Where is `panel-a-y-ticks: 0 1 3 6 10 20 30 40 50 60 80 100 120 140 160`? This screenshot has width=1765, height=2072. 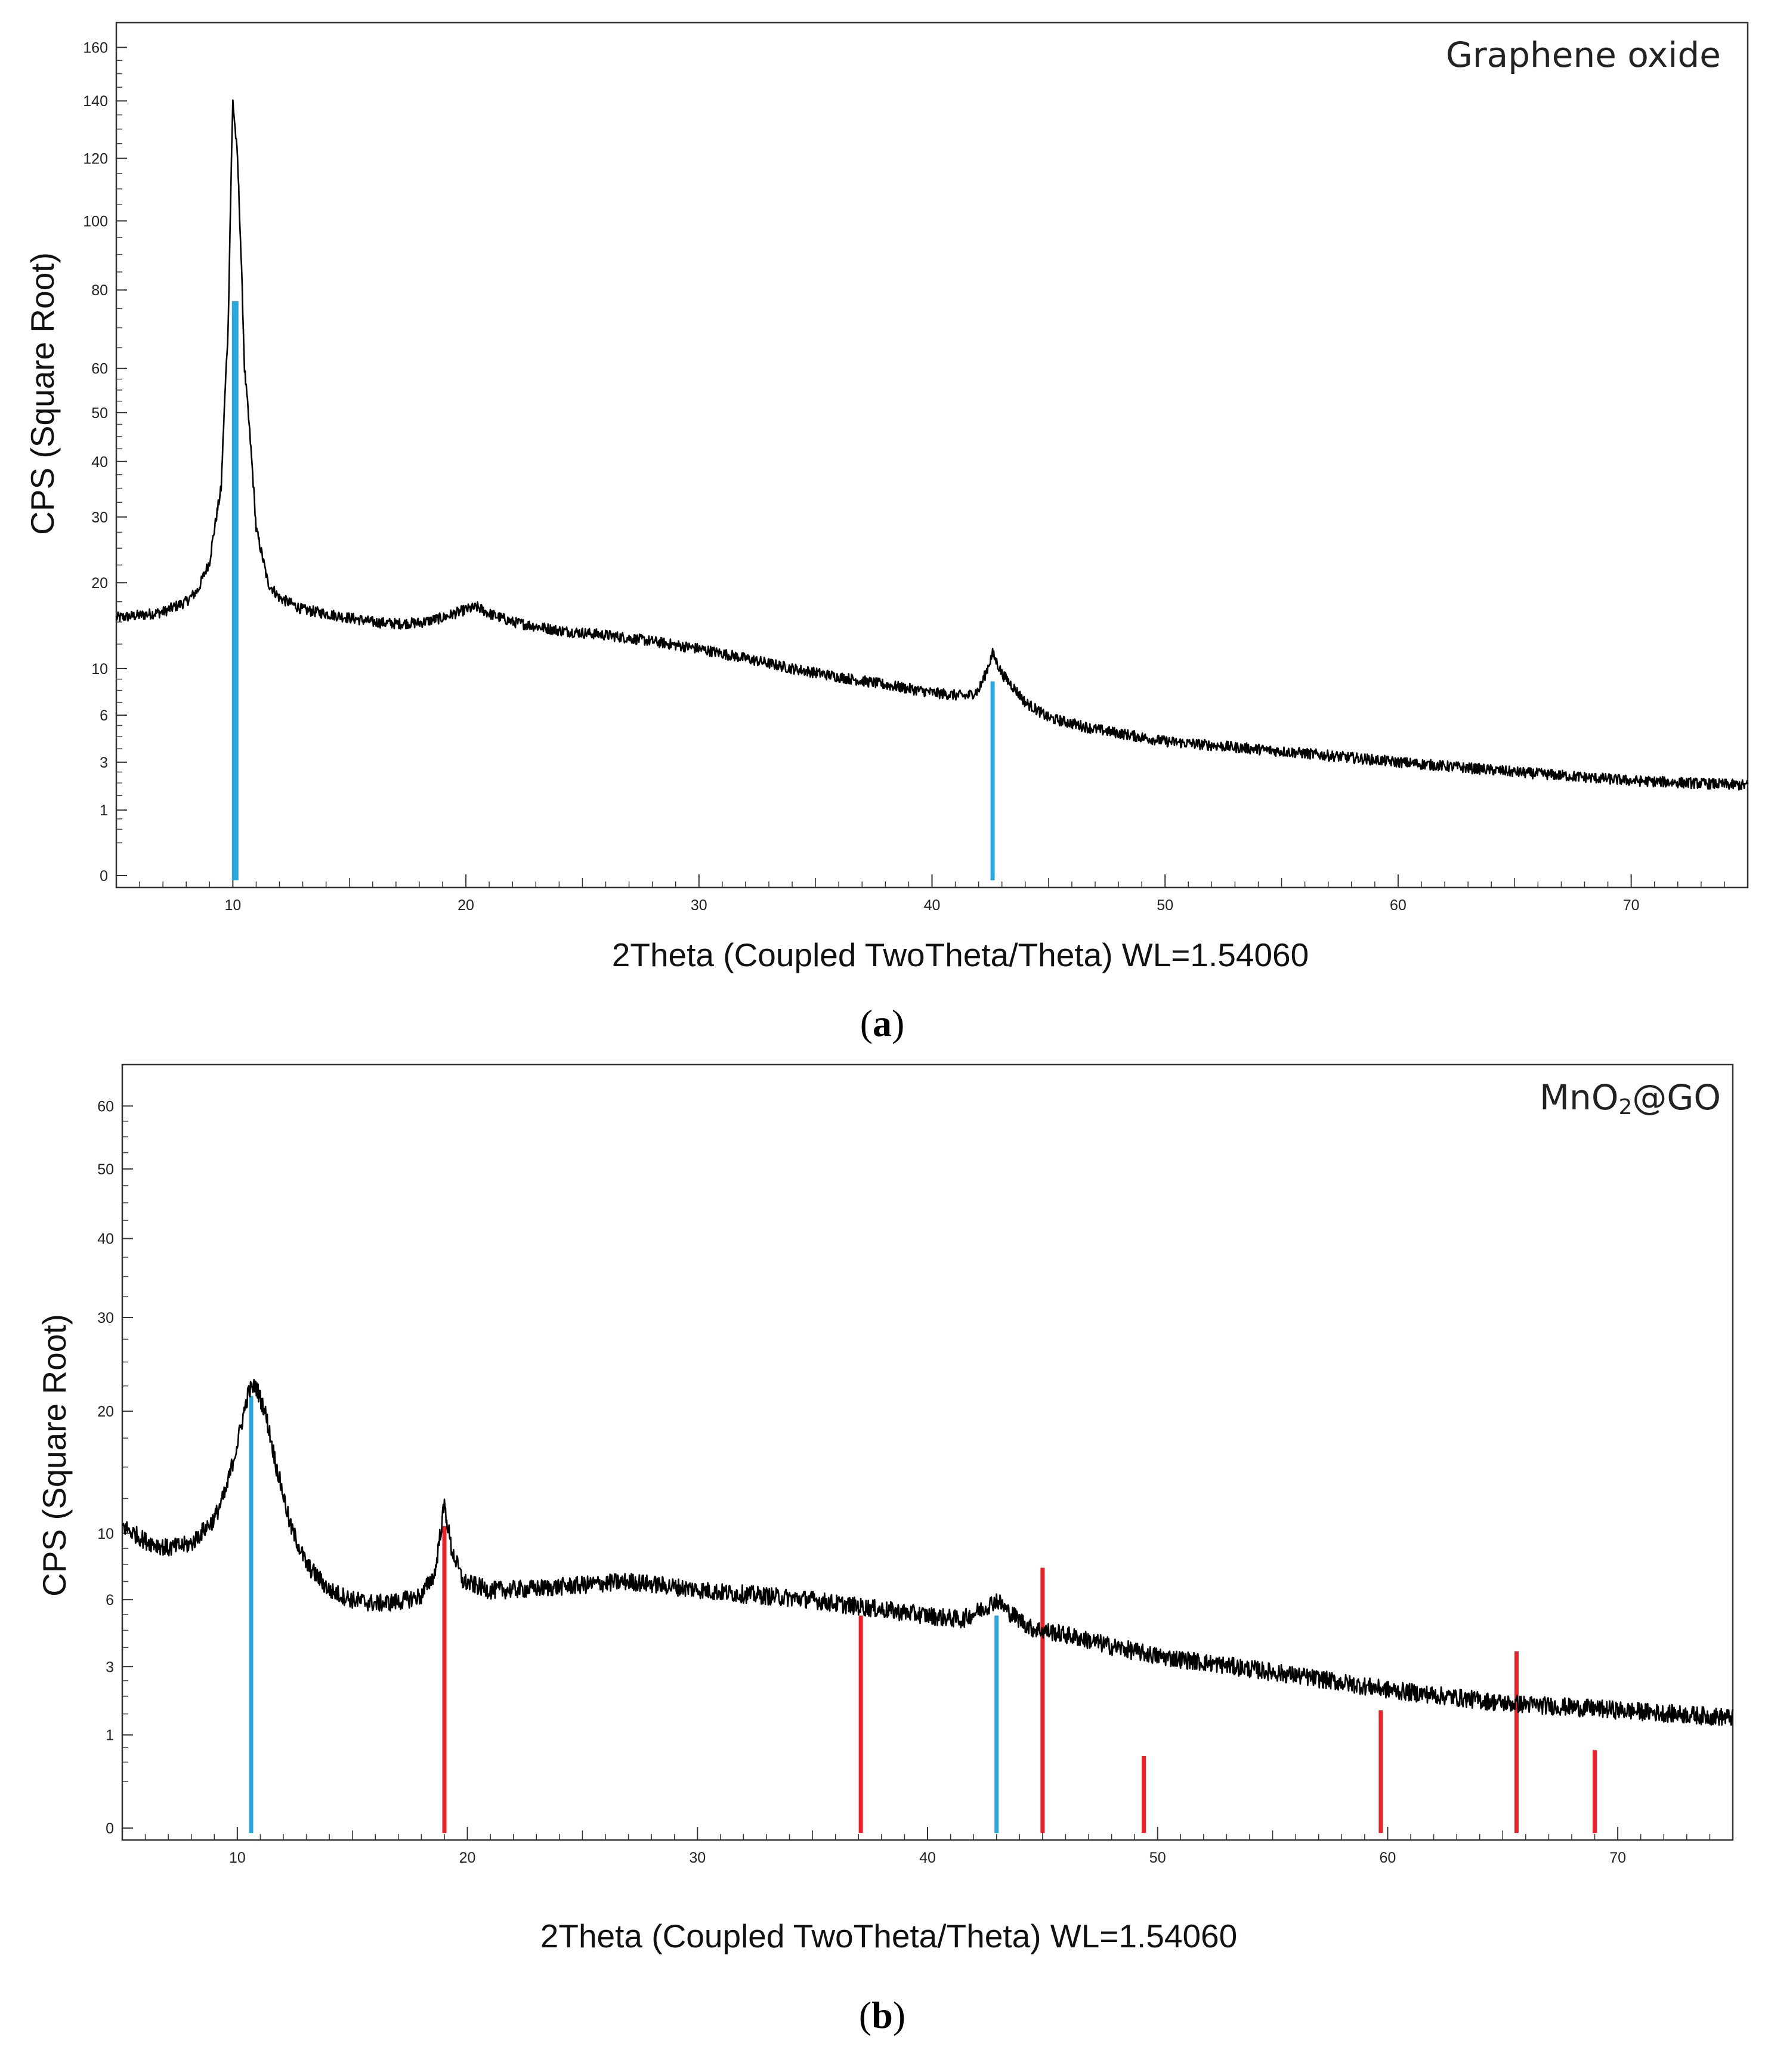 panel-a-y-ticks: 0 1 3 6 10 20 30 40 50 60 80 100 120 140 160 is located at coordinates (105, 462).